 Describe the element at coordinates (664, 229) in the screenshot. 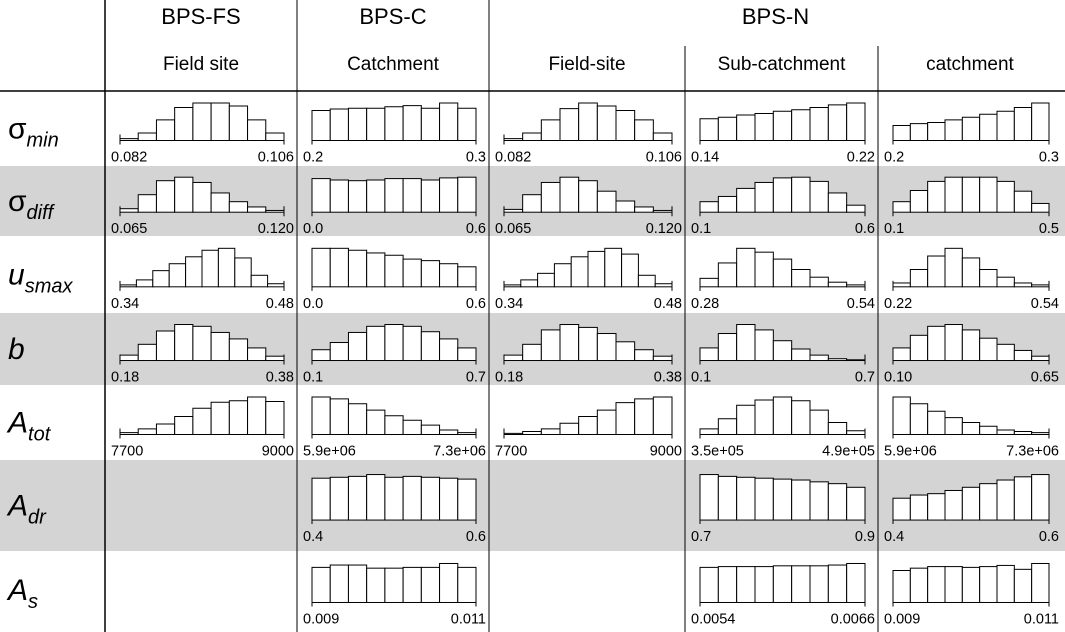

I see `tick-label-max: 0.120` at that location.